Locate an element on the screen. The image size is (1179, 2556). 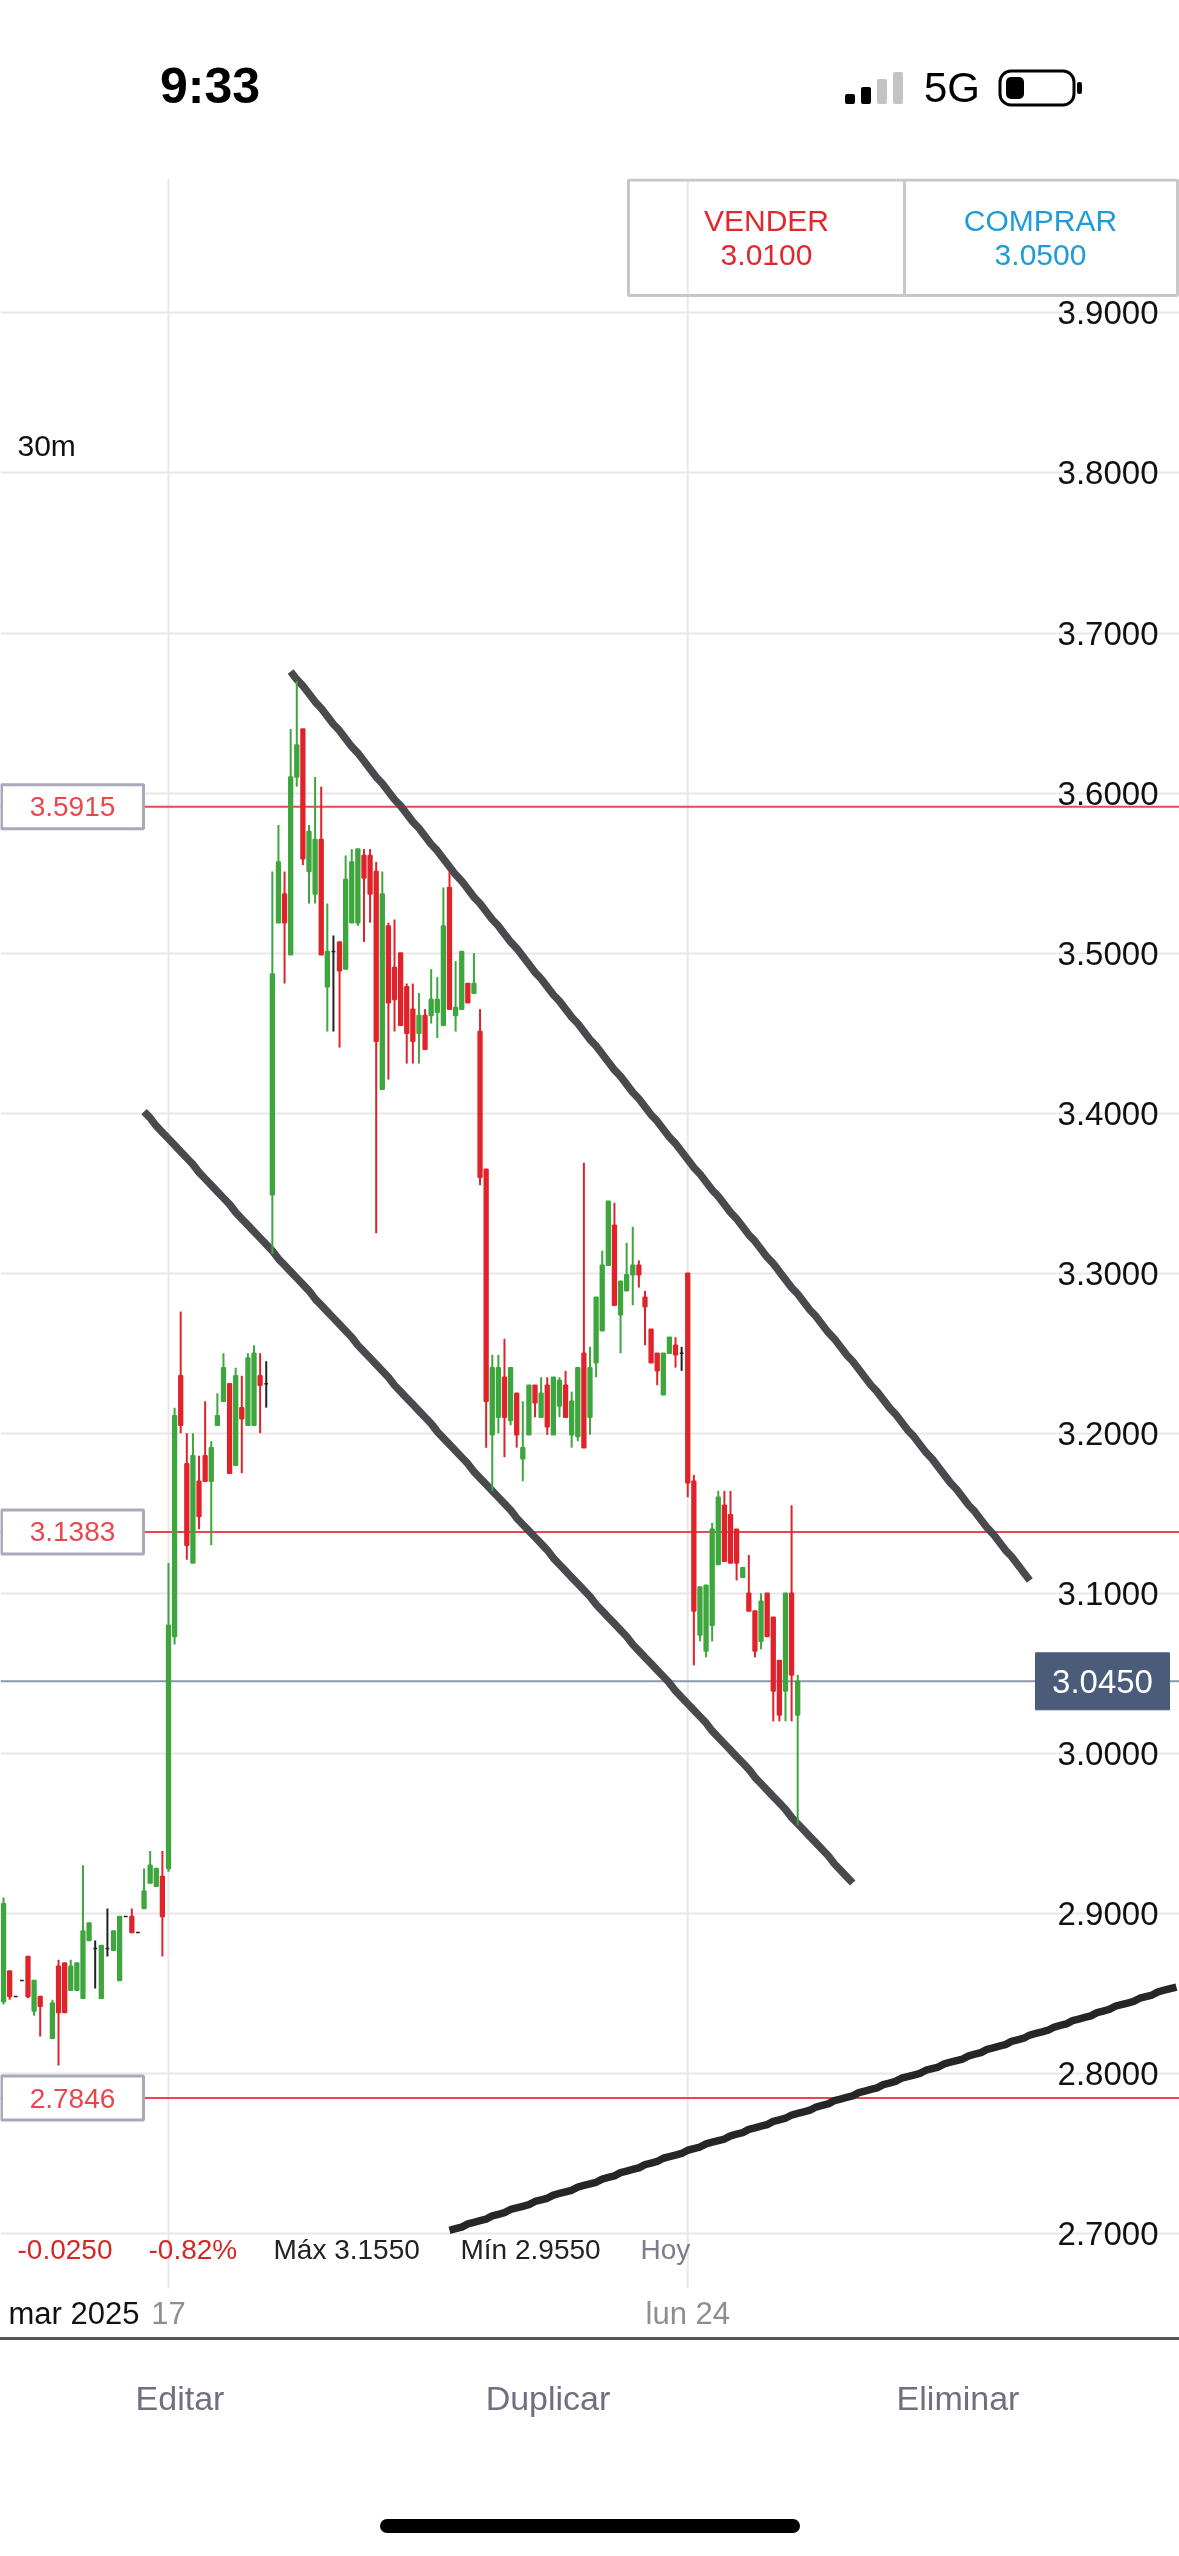
y-tick-label: 3.6000 is located at coordinates (1108, 793).